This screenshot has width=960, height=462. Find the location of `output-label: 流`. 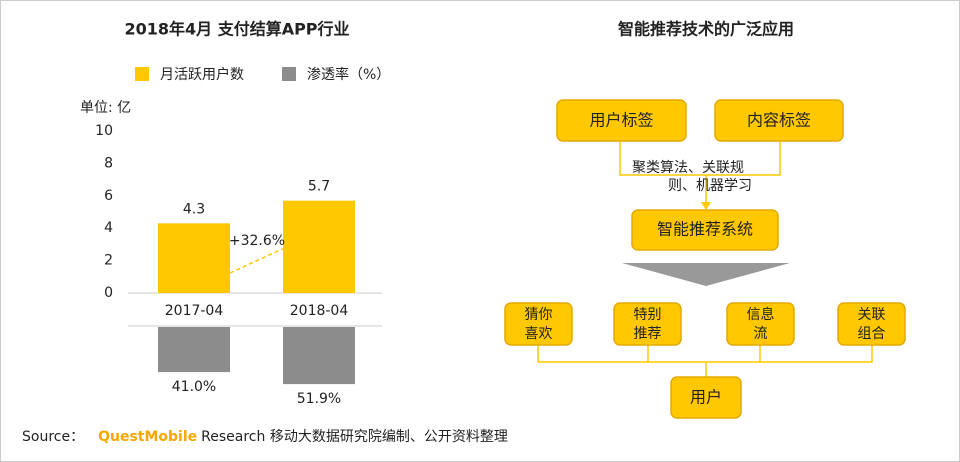

output-label: 流 is located at coordinates (761, 334).